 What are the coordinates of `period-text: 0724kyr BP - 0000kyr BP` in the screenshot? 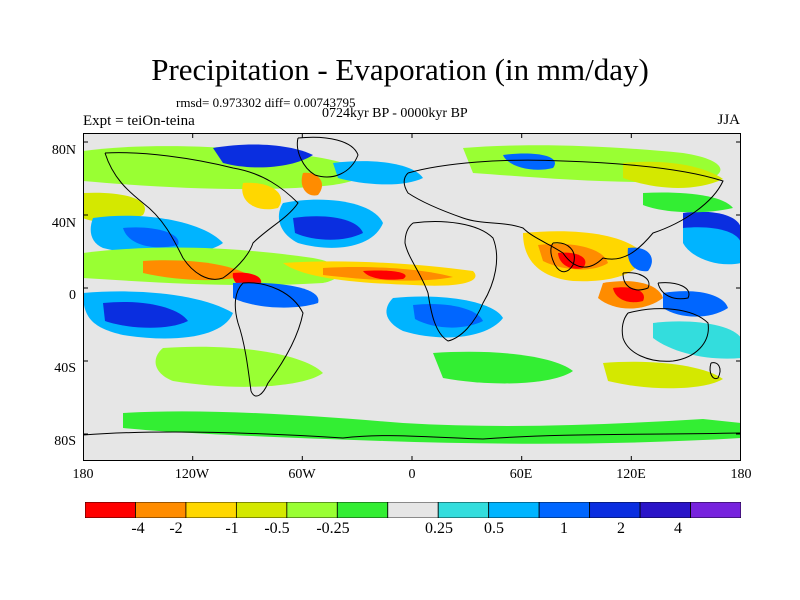 It's located at (395, 113).